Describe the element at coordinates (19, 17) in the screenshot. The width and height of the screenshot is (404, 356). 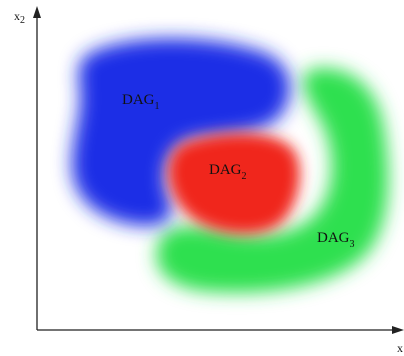
I see `y-axis-label: x2` at that location.